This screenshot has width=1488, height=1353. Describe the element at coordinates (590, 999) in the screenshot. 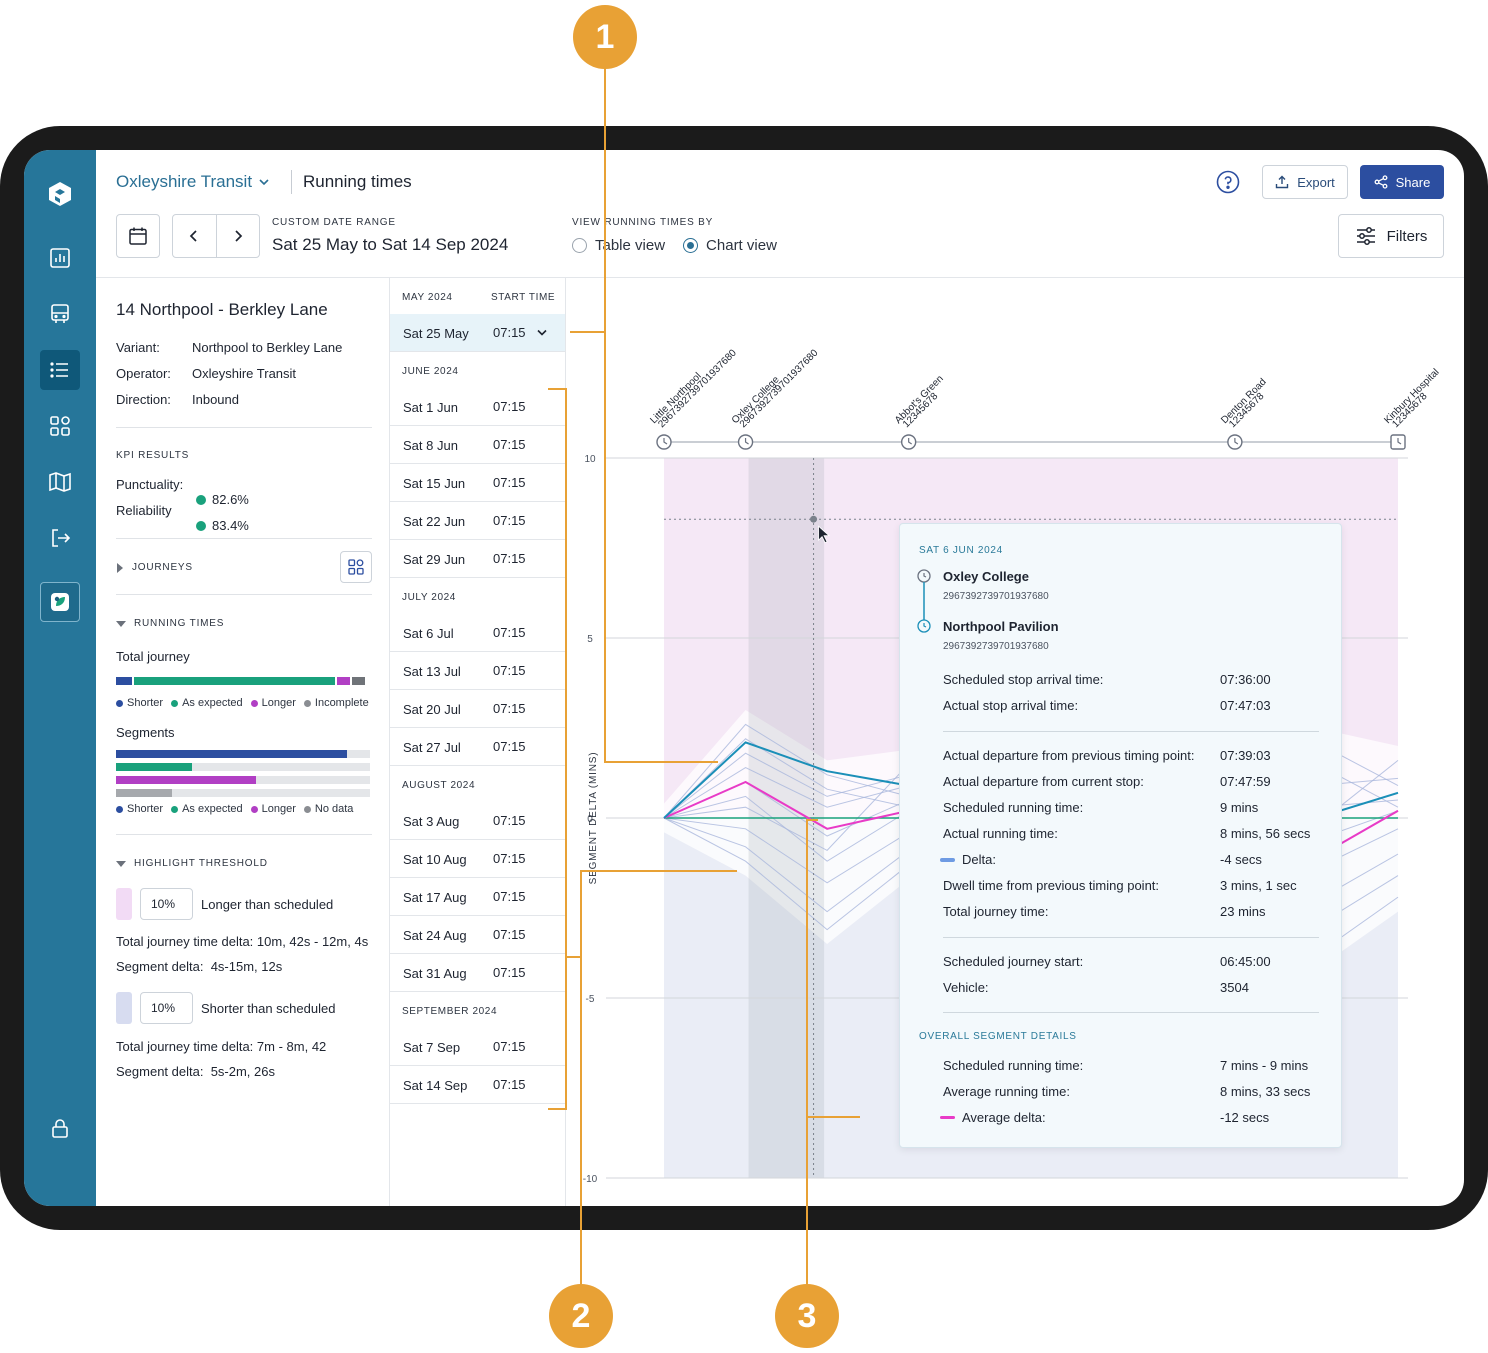

I see `y-tick-label: -5` at that location.